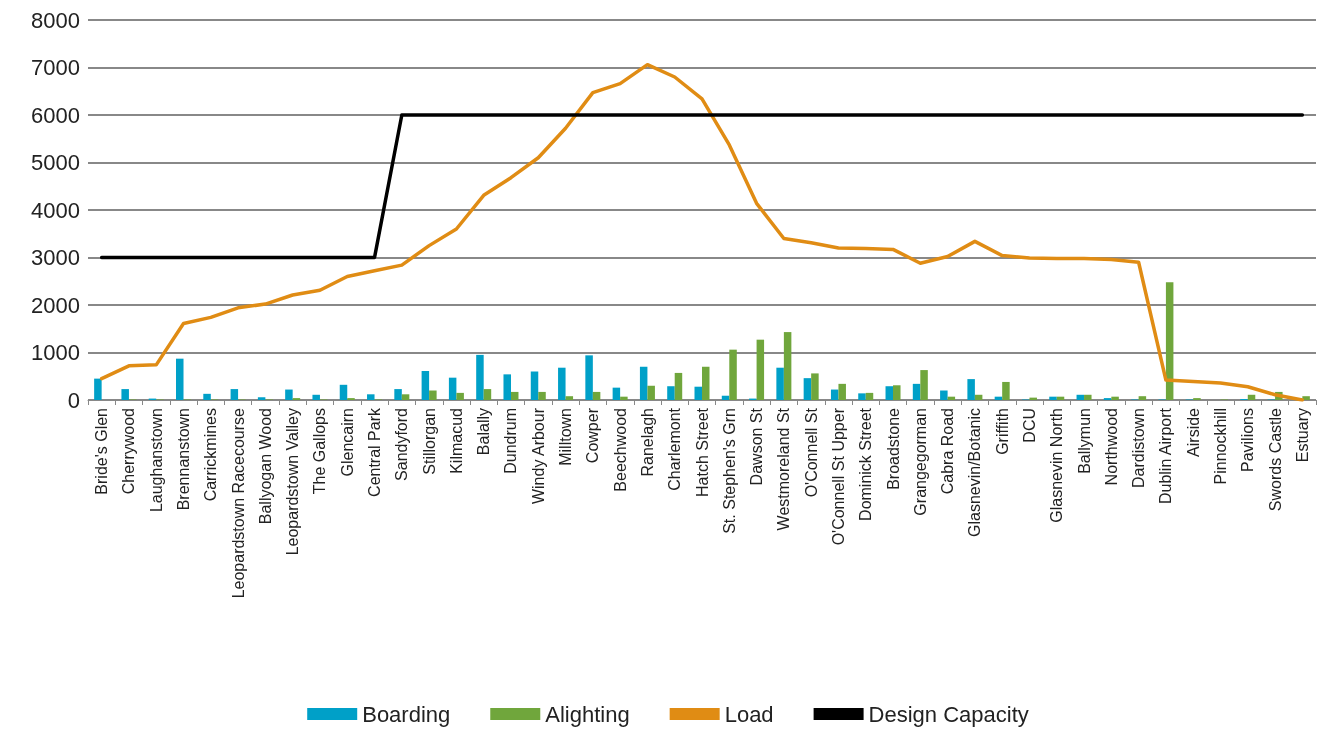 Image resolution: width=1338 pixels, height=745 pixels. Describe the element at coordinates (238, 503) in the screenshot. I see `x-tick-label: Leopardstown Racecourse` at that location.